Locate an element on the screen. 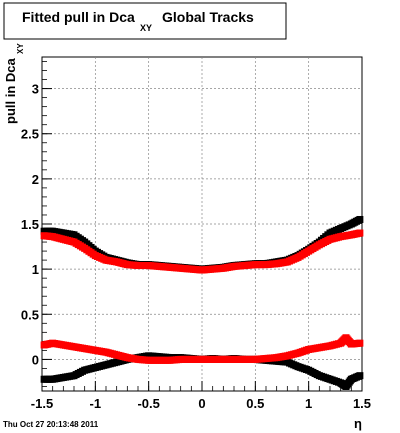 This screenshot has height=433, width=400. chart-title-subscript: XY is located at coordinates (146, 28).